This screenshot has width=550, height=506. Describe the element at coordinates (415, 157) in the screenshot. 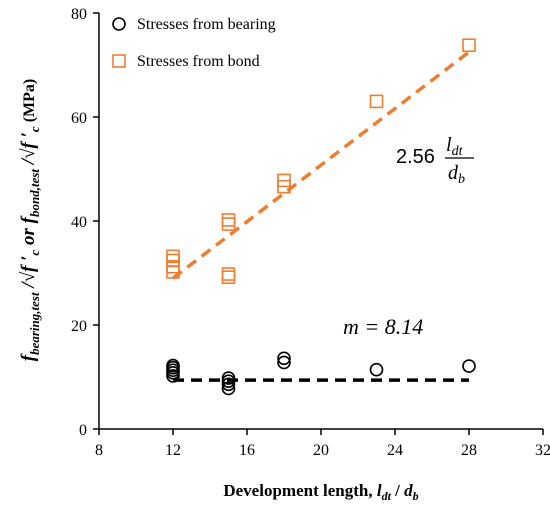

I see `equation-coefficient: 2.56` at that location.